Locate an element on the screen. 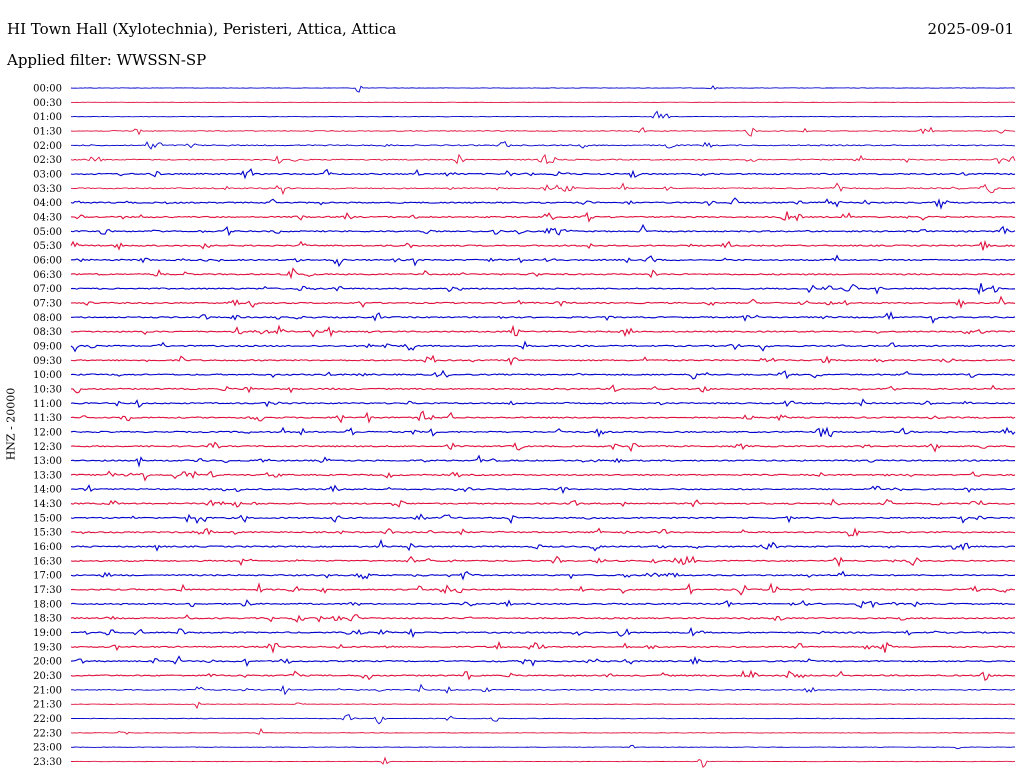 The height and width of the screenshot is (780, 1024). hour-tick-label: 12:30 is located at coordinates (47, 447).